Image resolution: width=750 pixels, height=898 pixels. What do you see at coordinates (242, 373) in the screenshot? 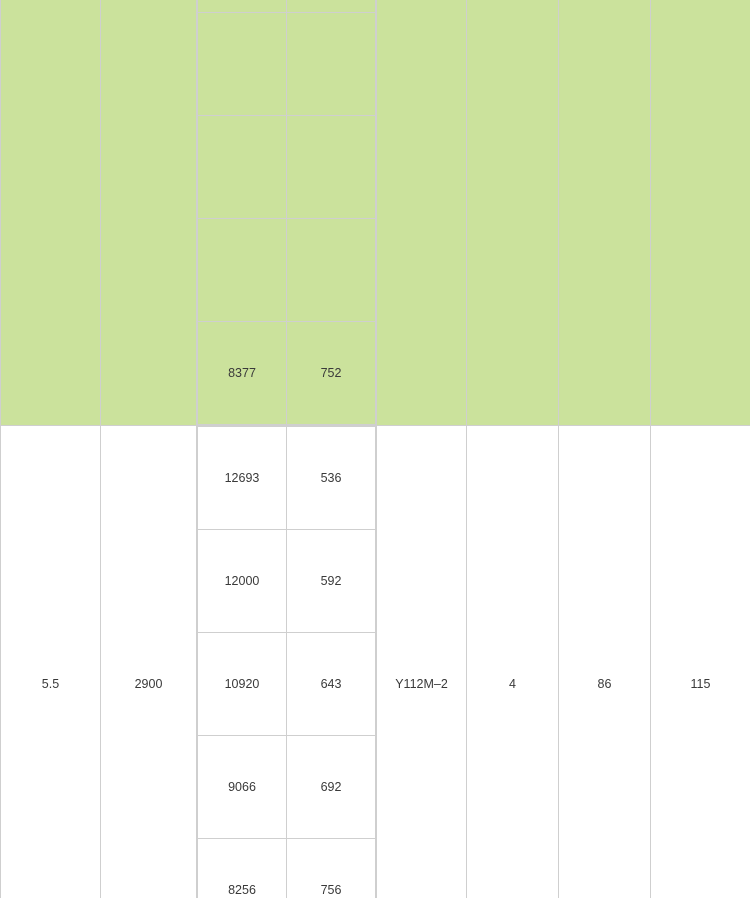
I see `cell-head: 8377` at bounding box center [242, 373].